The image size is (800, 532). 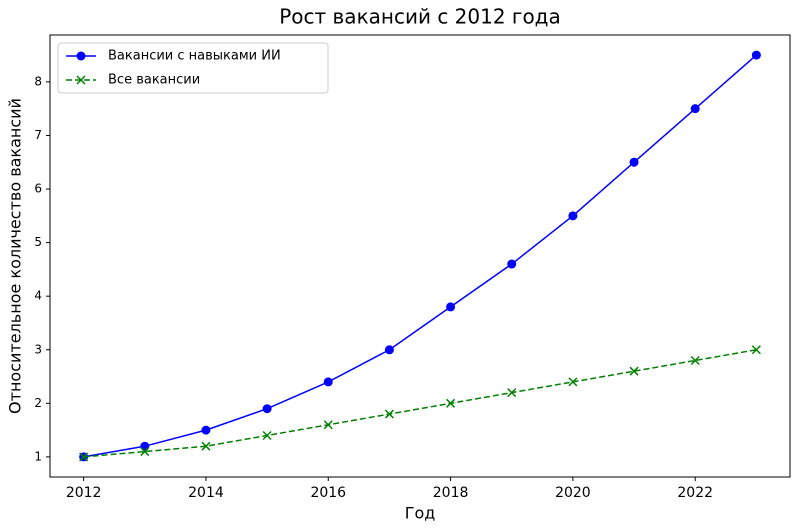 I want to click on y-tick-label: 4, so click(x=38, y=296).